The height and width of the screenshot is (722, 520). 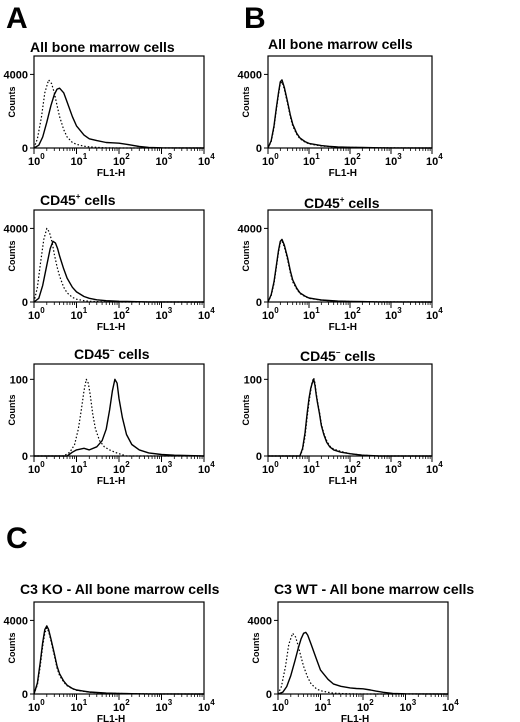 What do you see at coordinates (255, 18) in the screenshot?
I see `panel-letter-b: B` at bounding box center [255, 18].